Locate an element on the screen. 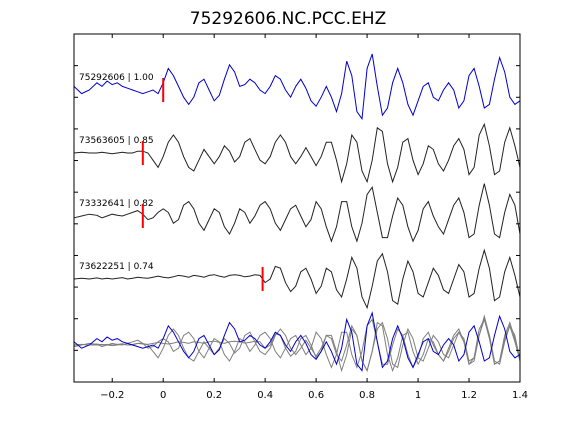 The image size is (576, 432). trace-1-waveform is located at coordinates (297, 87).